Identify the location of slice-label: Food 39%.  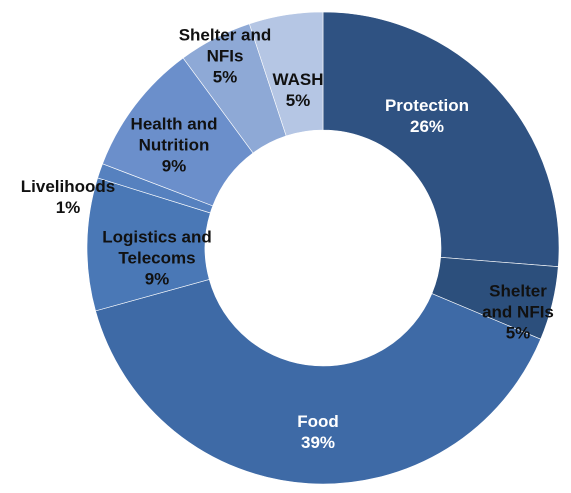
(318, 432).